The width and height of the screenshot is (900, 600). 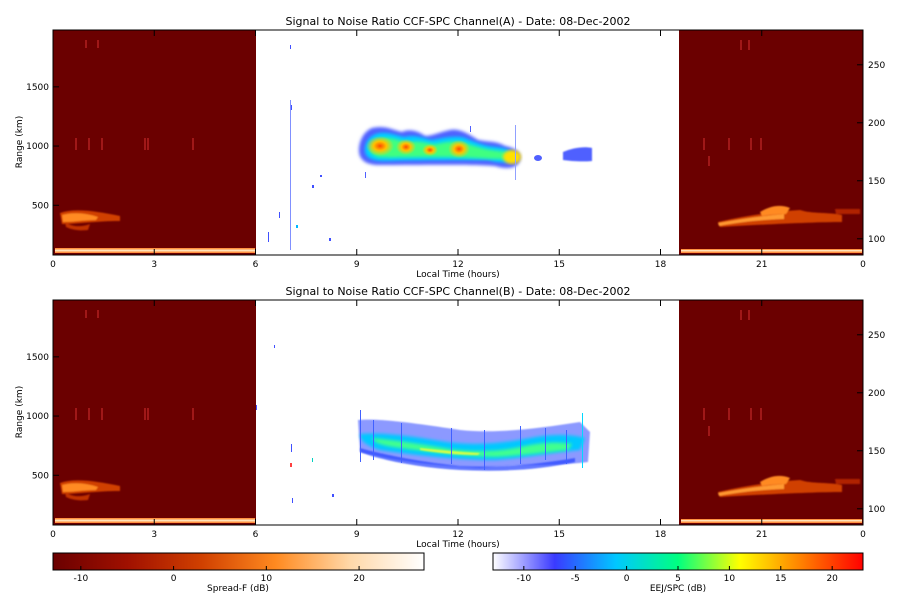 What do you see at coordinates (37, 88) in the screenshot?
I see `y-tick-label-a: 1500` at bounding box center [37, 88].